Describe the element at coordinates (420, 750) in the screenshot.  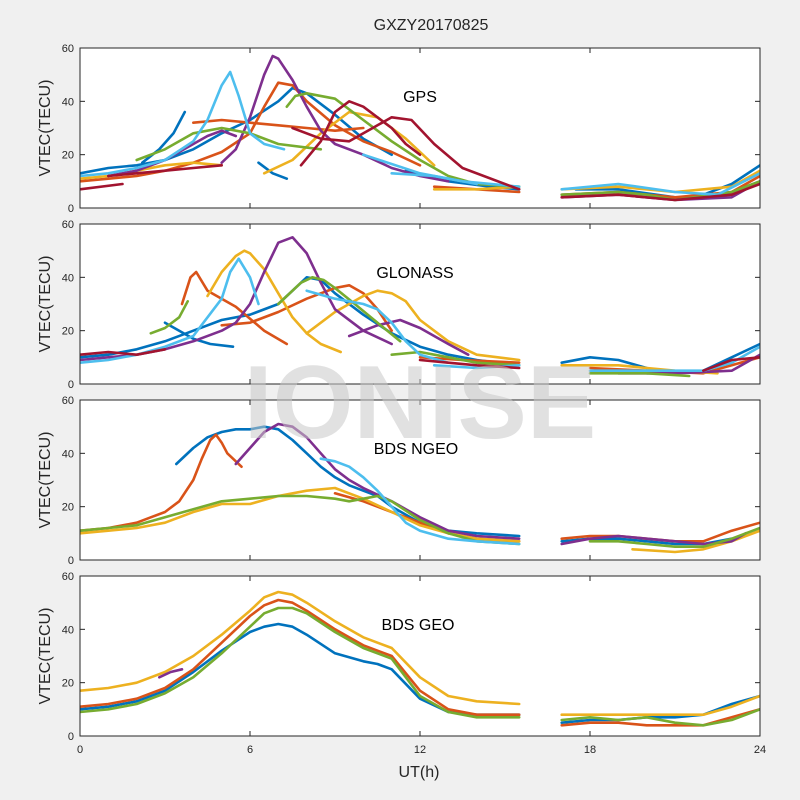
I see `x-tick-label: 12` at that location.